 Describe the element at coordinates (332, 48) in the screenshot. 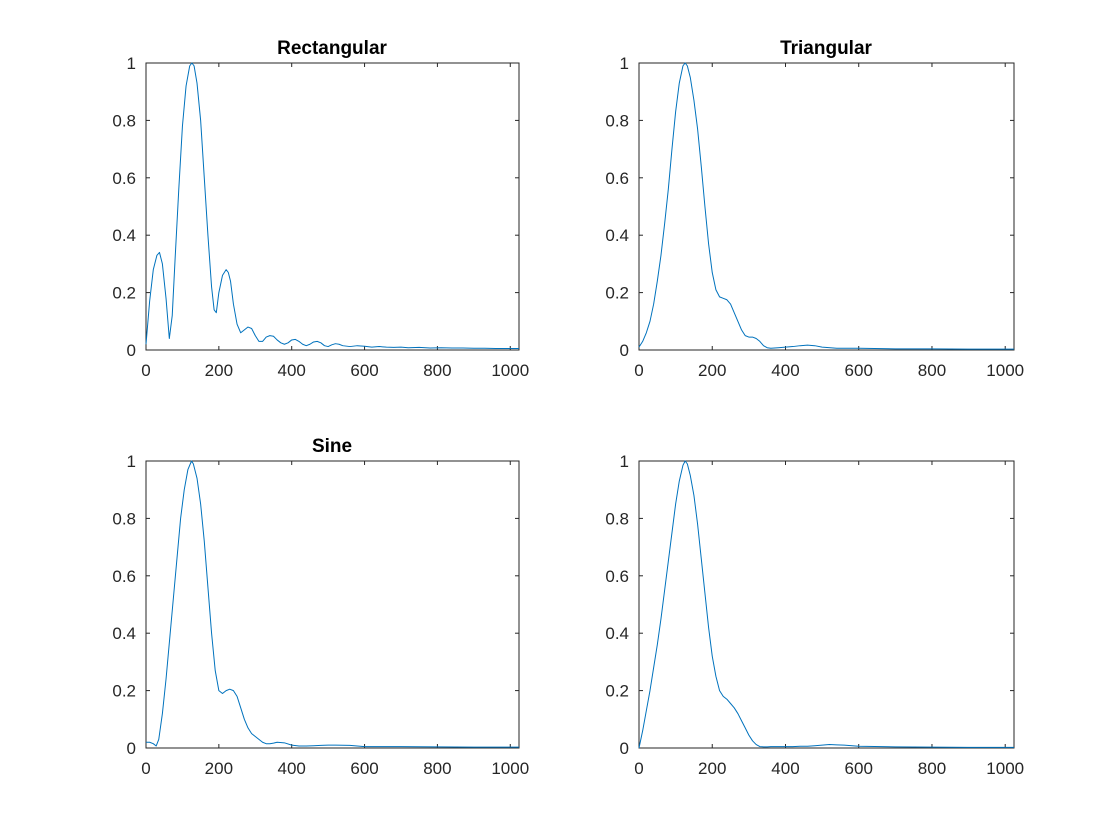

I see `subplot-title: Rectangular` at that location.